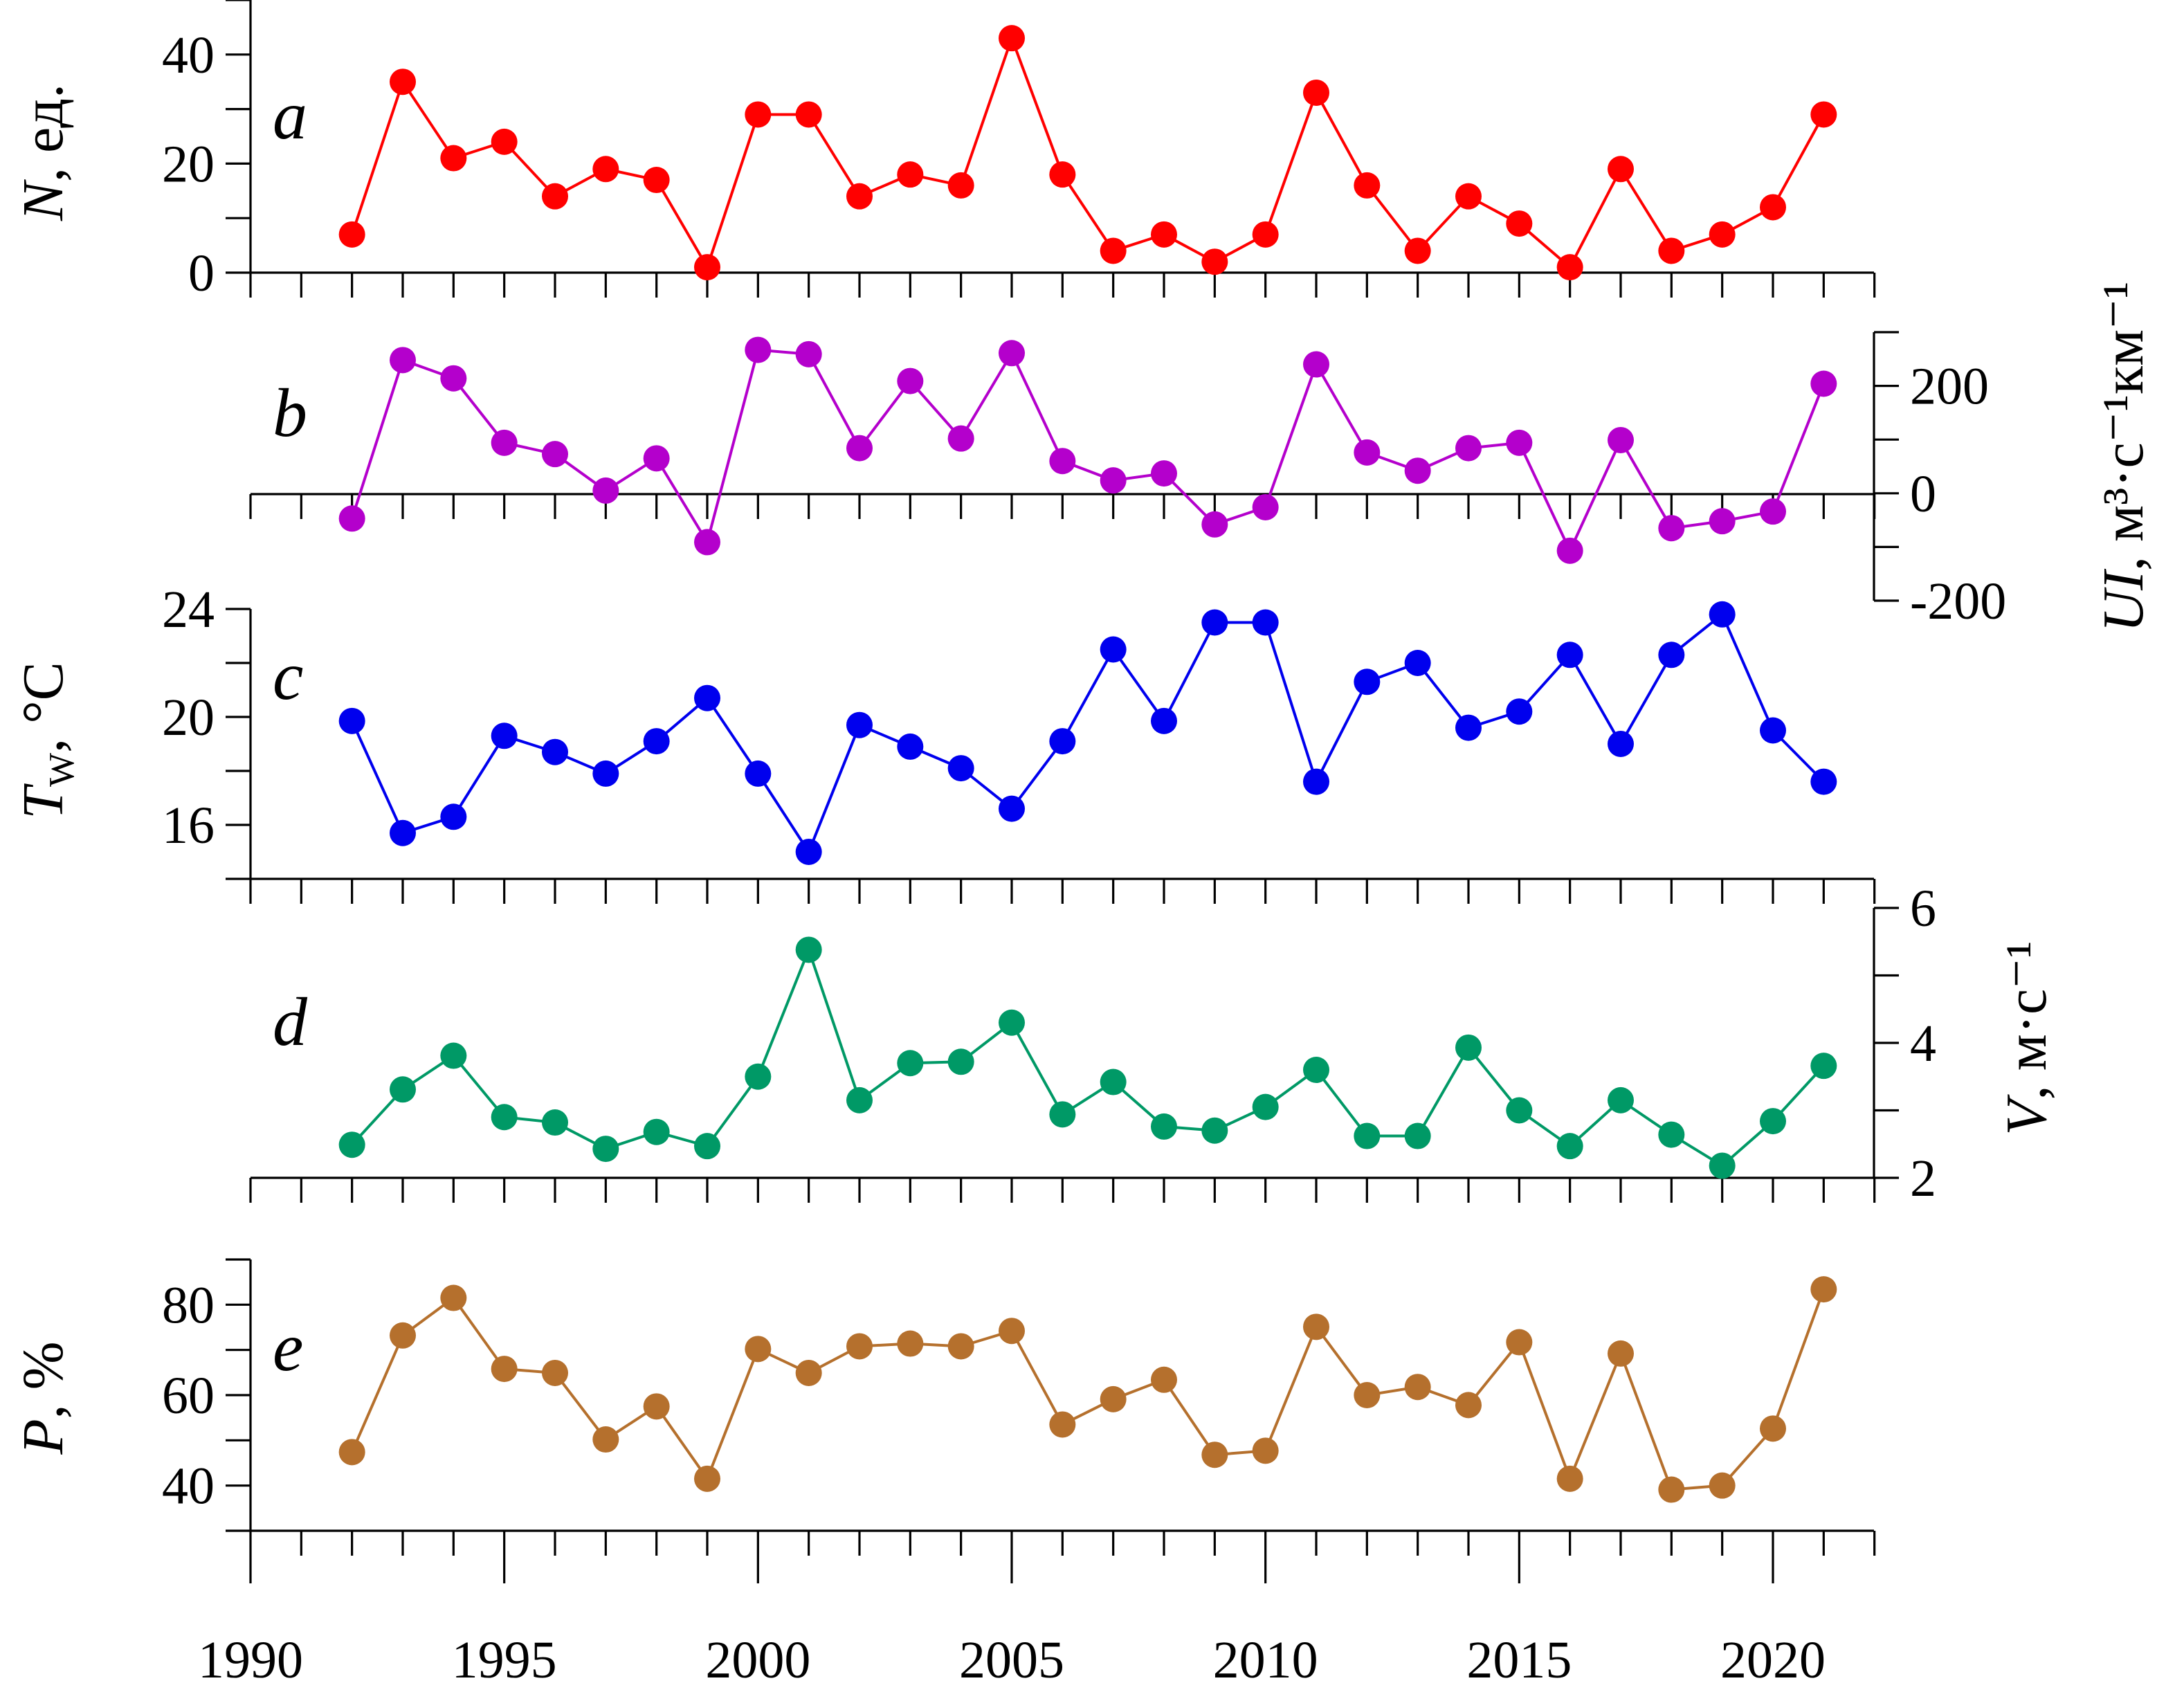 This screenshot has width=2184, height=1701. Describe the element at coordinates (1214, 1454) in the screenshot. I see `data-point-e-2009` at that location.